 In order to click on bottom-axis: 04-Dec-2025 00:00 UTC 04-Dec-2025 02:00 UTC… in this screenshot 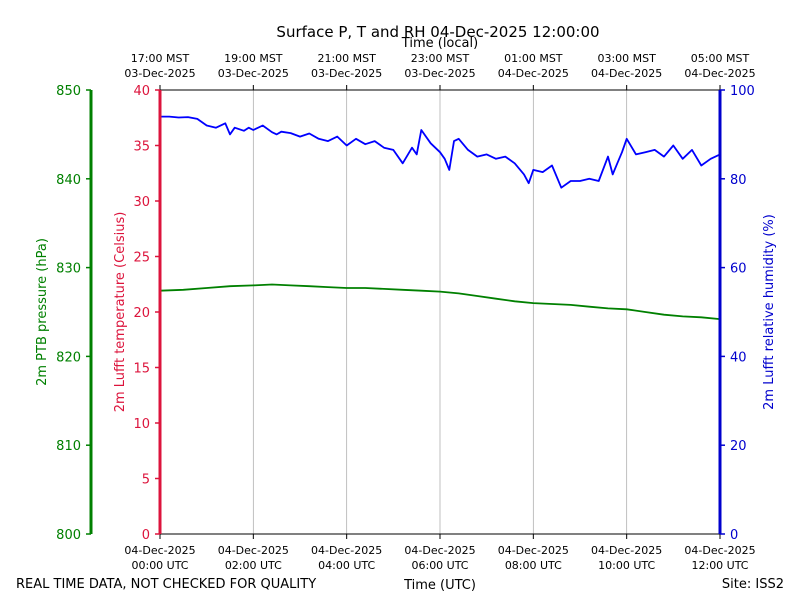, I will do `click(440, 553)`.